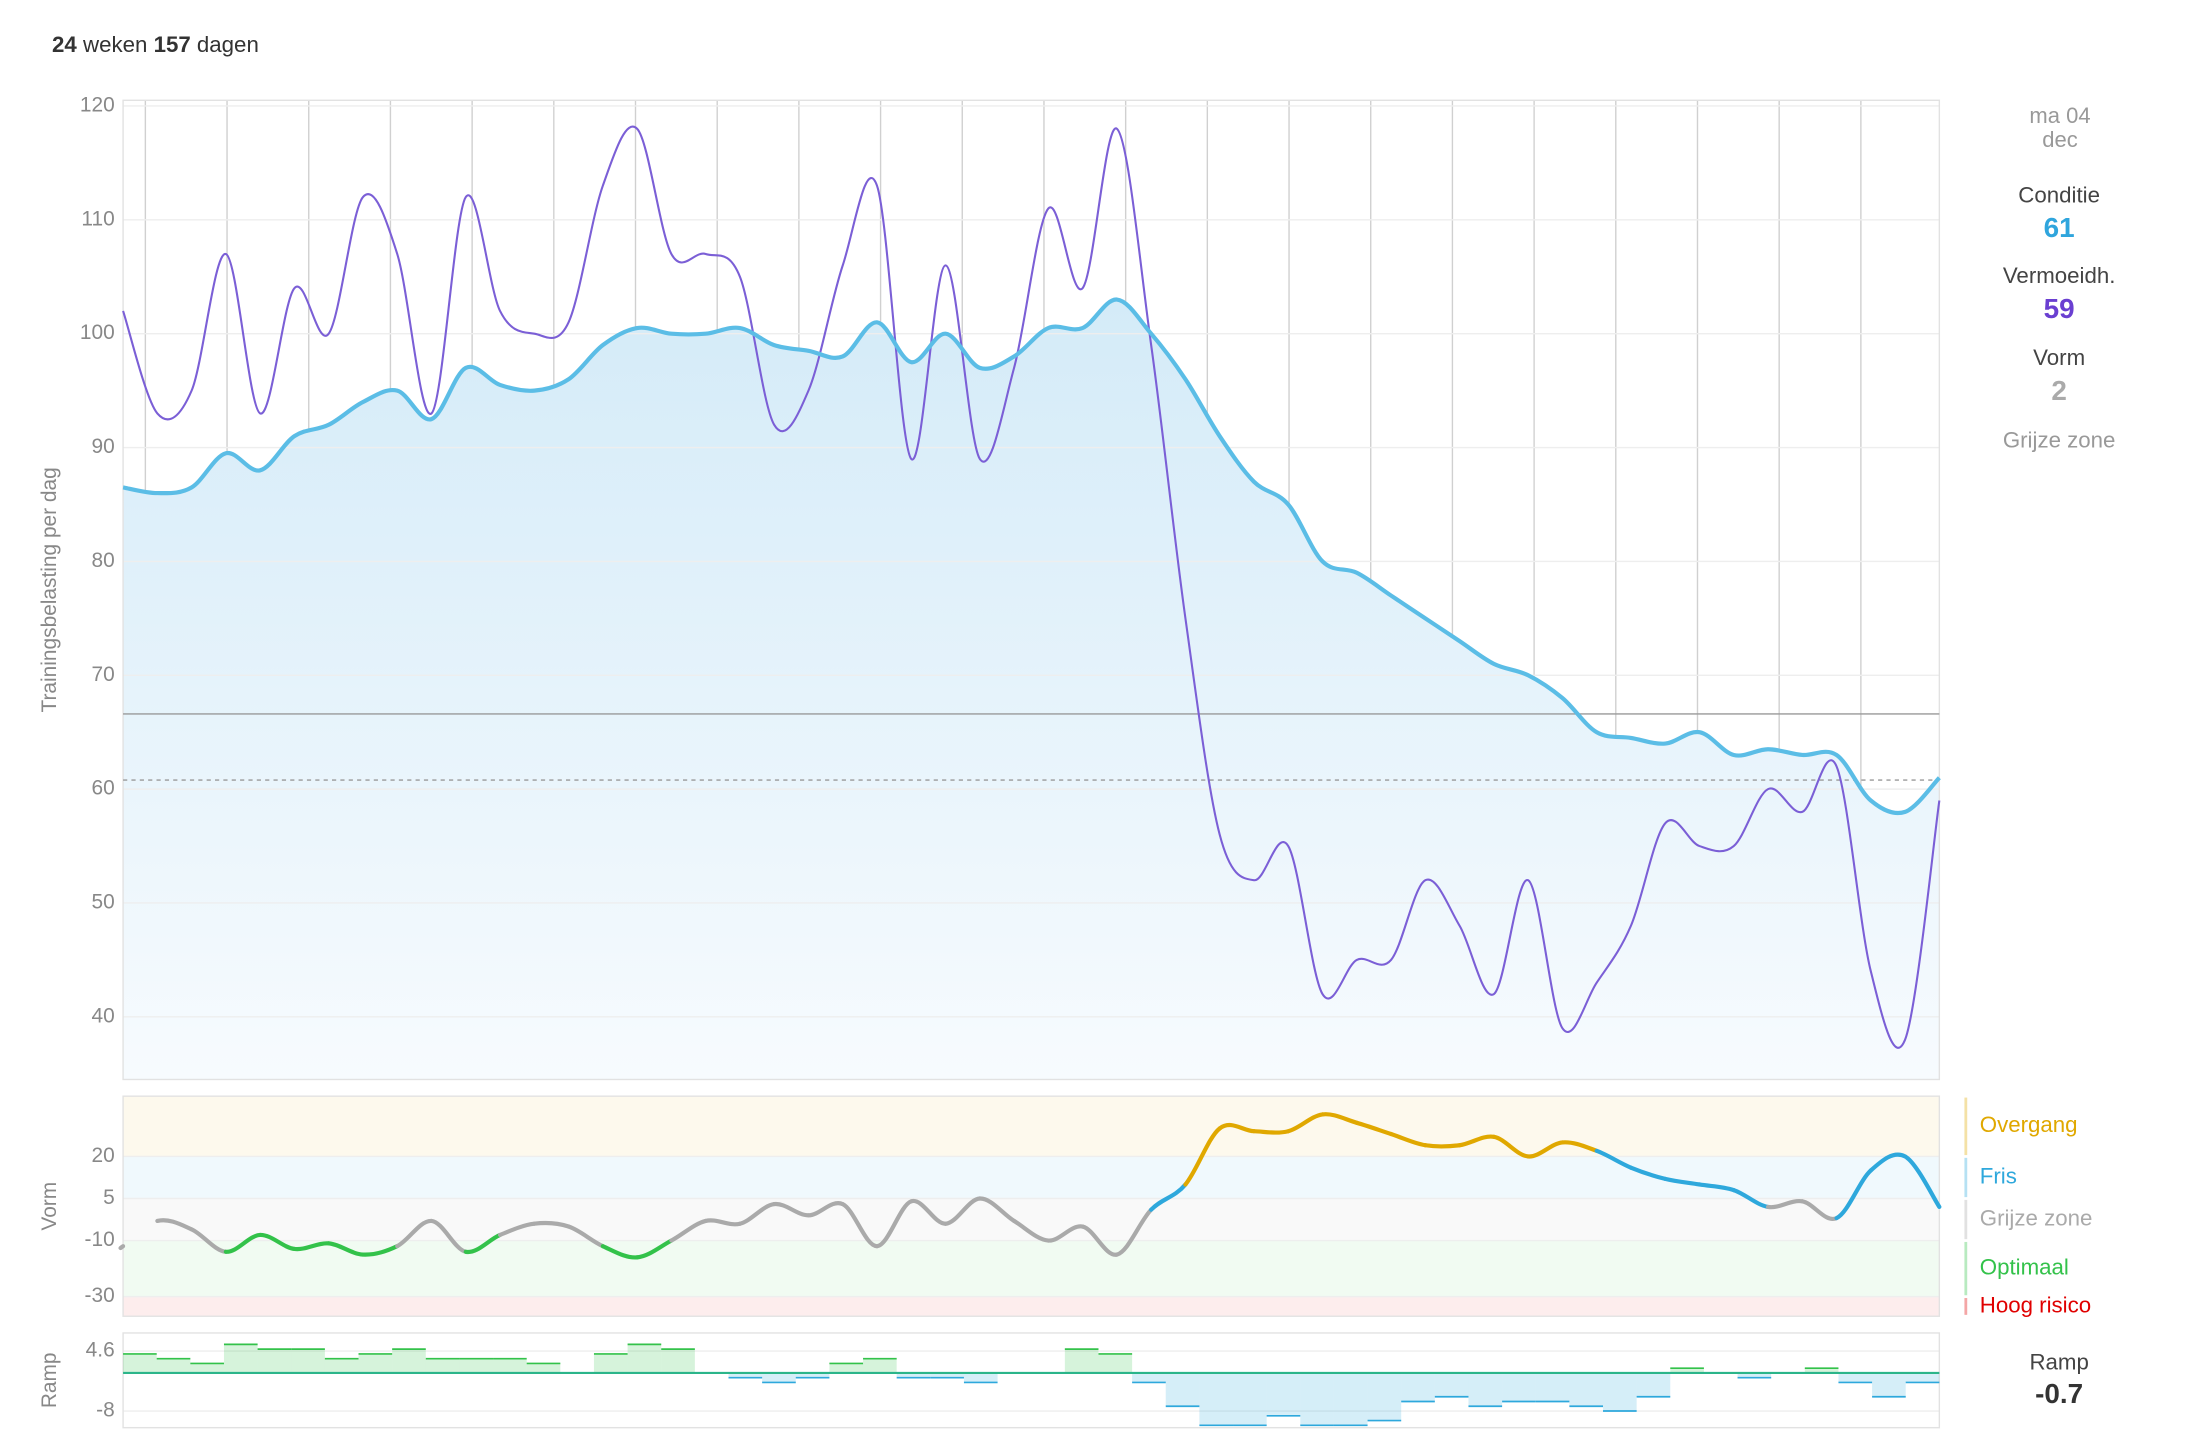 The width and height of the screenshot is (2185, 1443). What do you see at coordinates (100, 1239) in the screenshot?
I see `y-tick-label: -10` at bounding box center [100, 1239].